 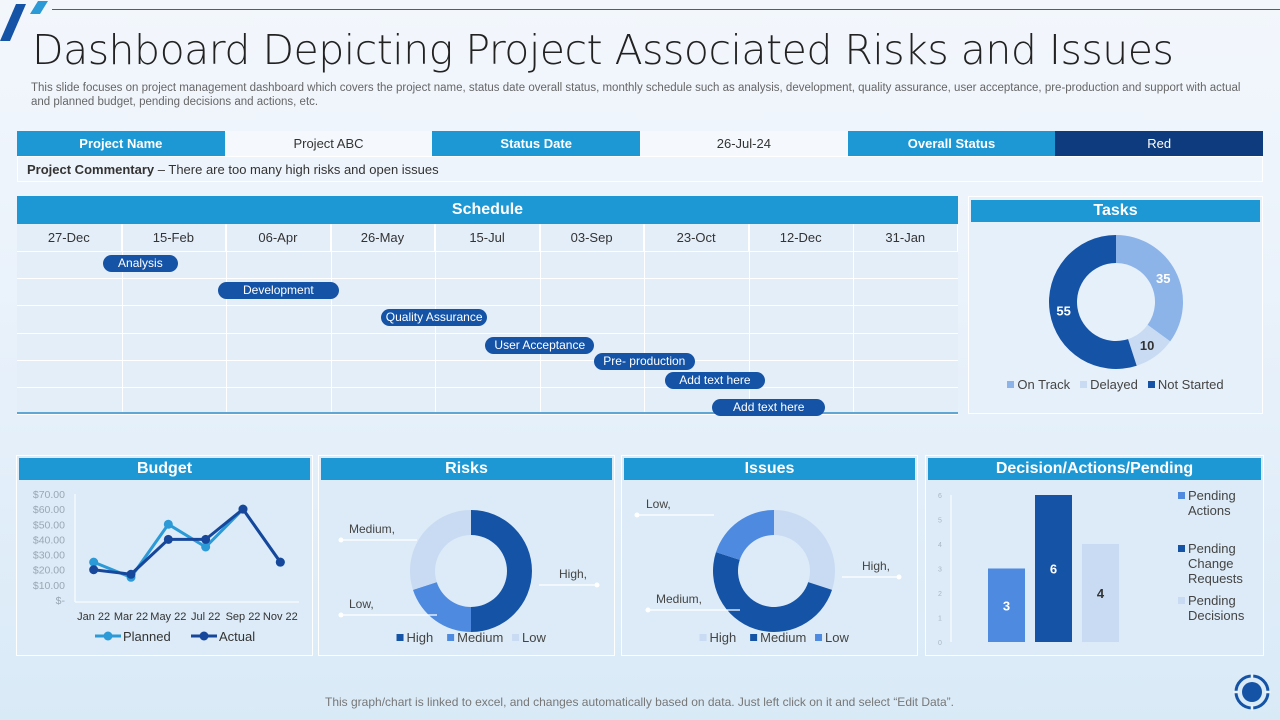 What do you see at coordinates (278, 237) in the screenshot?
I see `schedule-date: 06-Apr` at bounding box center [278, 237].